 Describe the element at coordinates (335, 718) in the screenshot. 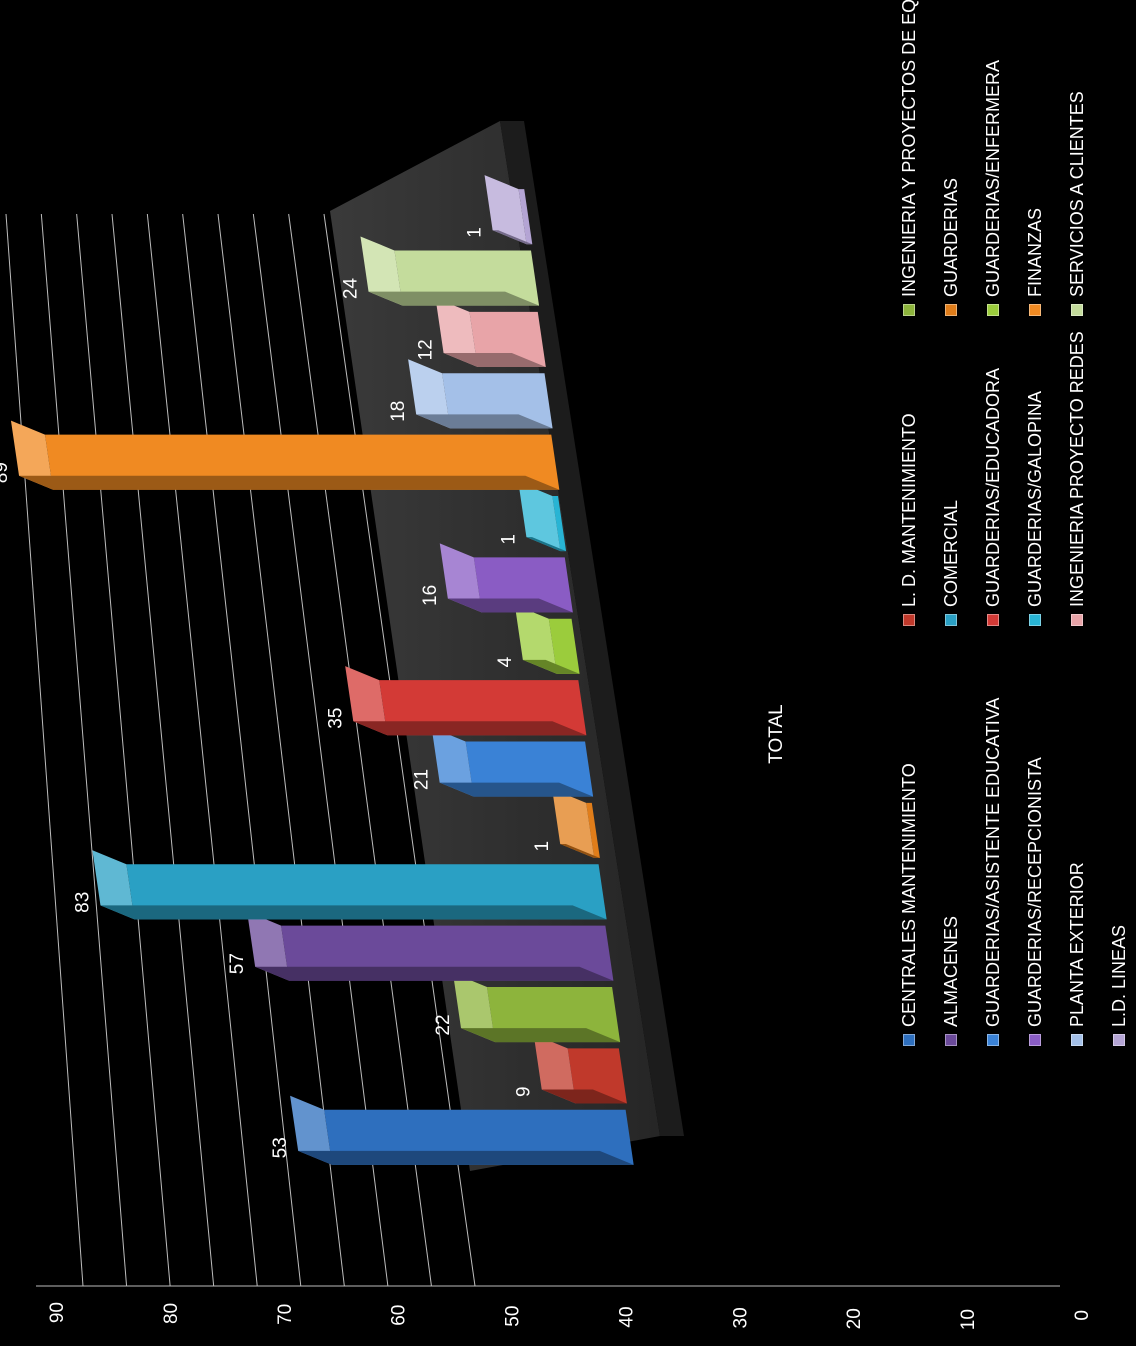

I see `data-label: 35` at that location.